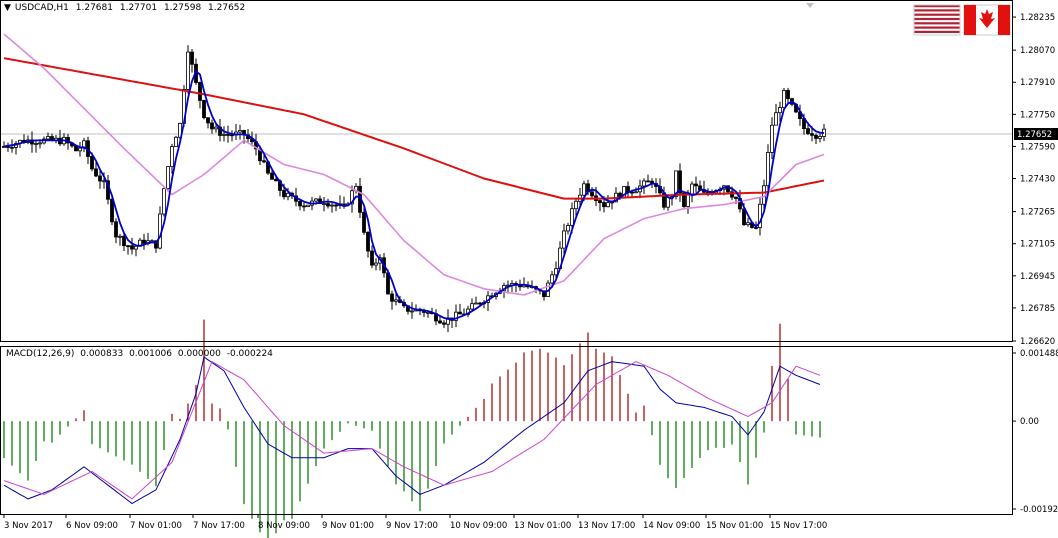  Describe the element at coordinates (937, 10) in the screenshot. I see `us-stripe` at that location.